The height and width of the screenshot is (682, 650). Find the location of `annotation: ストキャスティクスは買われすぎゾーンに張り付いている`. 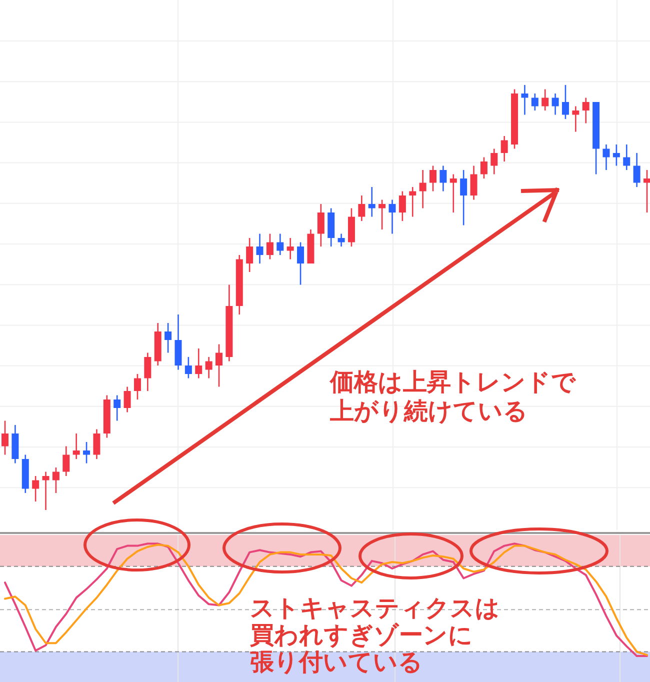

annotation: ストキャスティクスは買われすぎゾーンに張り付いている is located at coordinates (374, 635).